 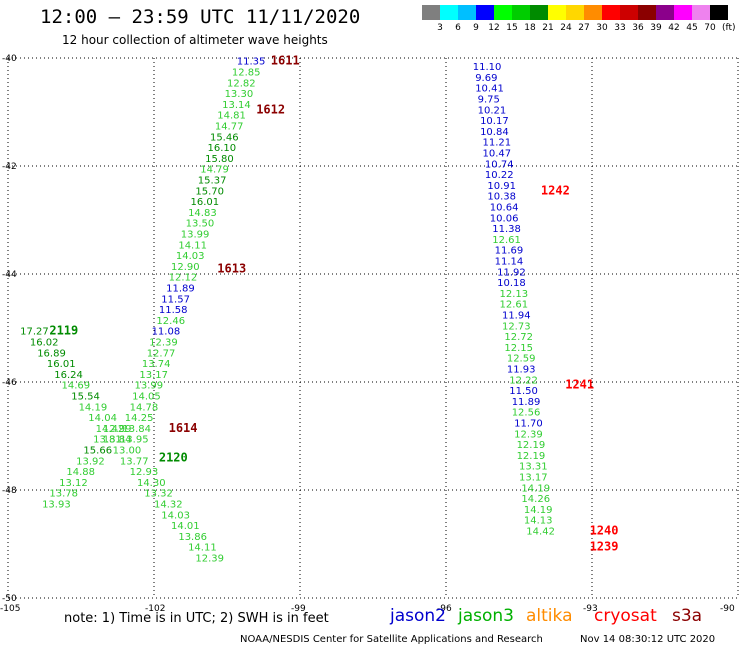 I want to click on data-point-label: 12.72, so click(x=518, y=337).